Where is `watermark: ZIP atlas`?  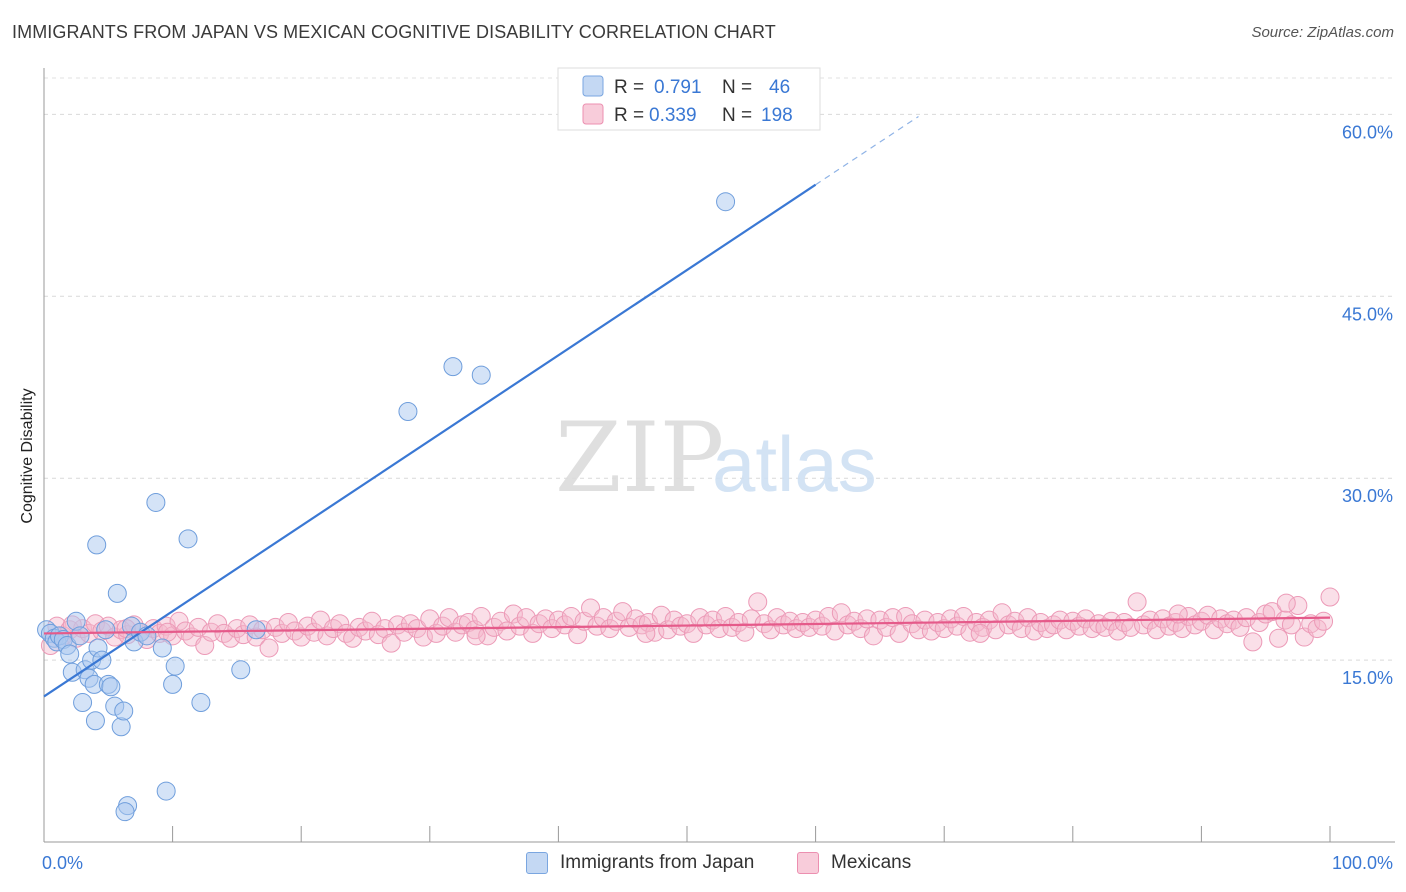 watermark: ZIP atlas is located at coordinates (716, 458).